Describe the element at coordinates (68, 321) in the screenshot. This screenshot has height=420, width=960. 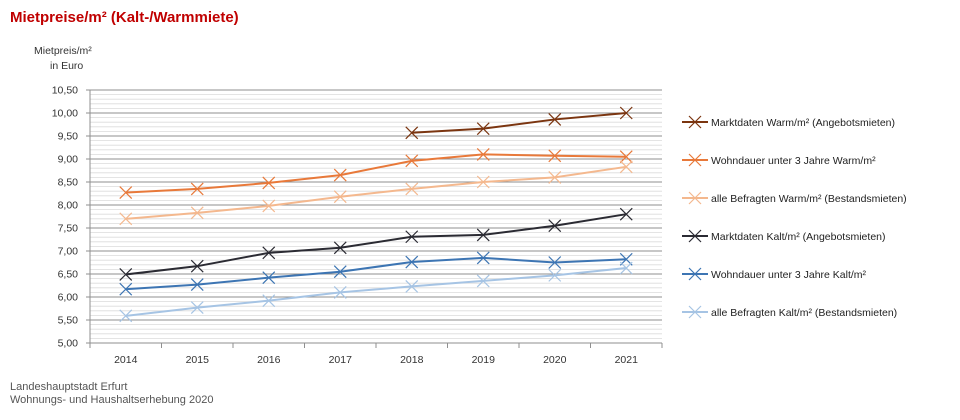
I see `y-tick-label: 5,50` at that location.